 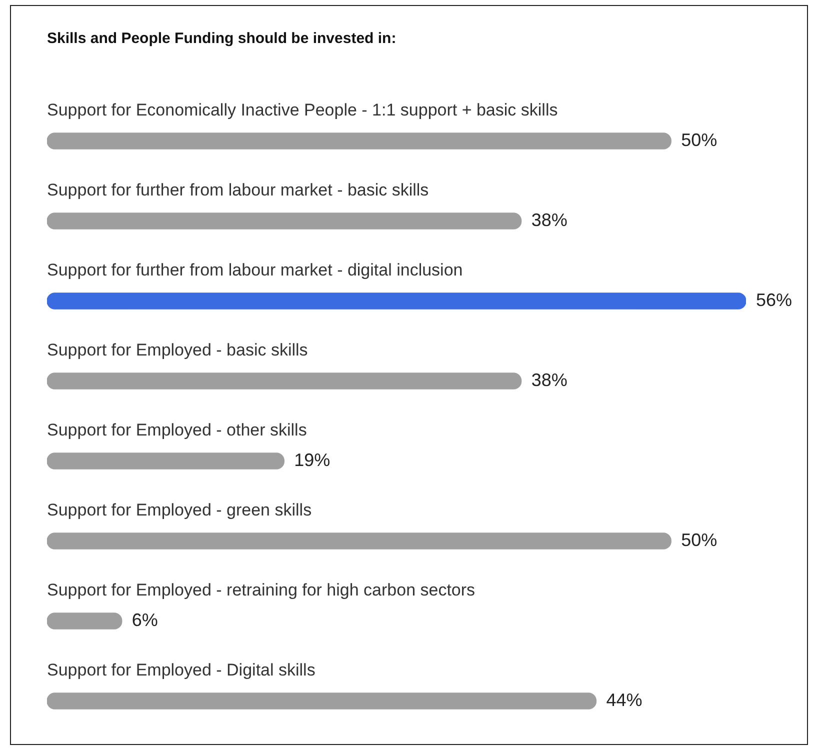 What do you see at coordinates (624, 700) in the screenshot?
I see `data-label: 44%` at bounding box center [624, 700].